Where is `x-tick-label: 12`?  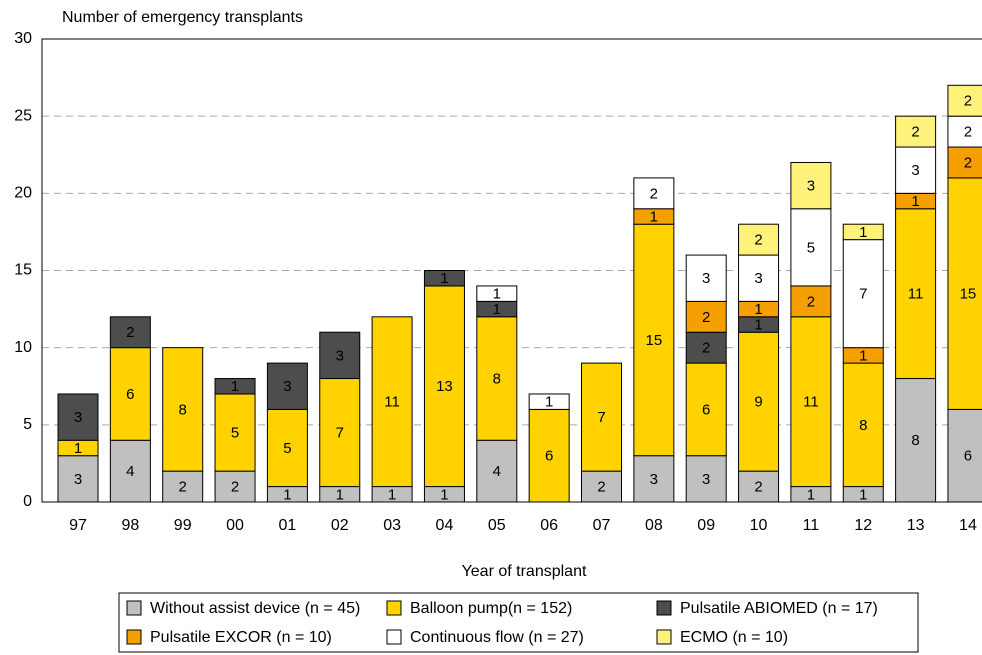 x-tick-label: 12 is located at coordinates (863, 525).